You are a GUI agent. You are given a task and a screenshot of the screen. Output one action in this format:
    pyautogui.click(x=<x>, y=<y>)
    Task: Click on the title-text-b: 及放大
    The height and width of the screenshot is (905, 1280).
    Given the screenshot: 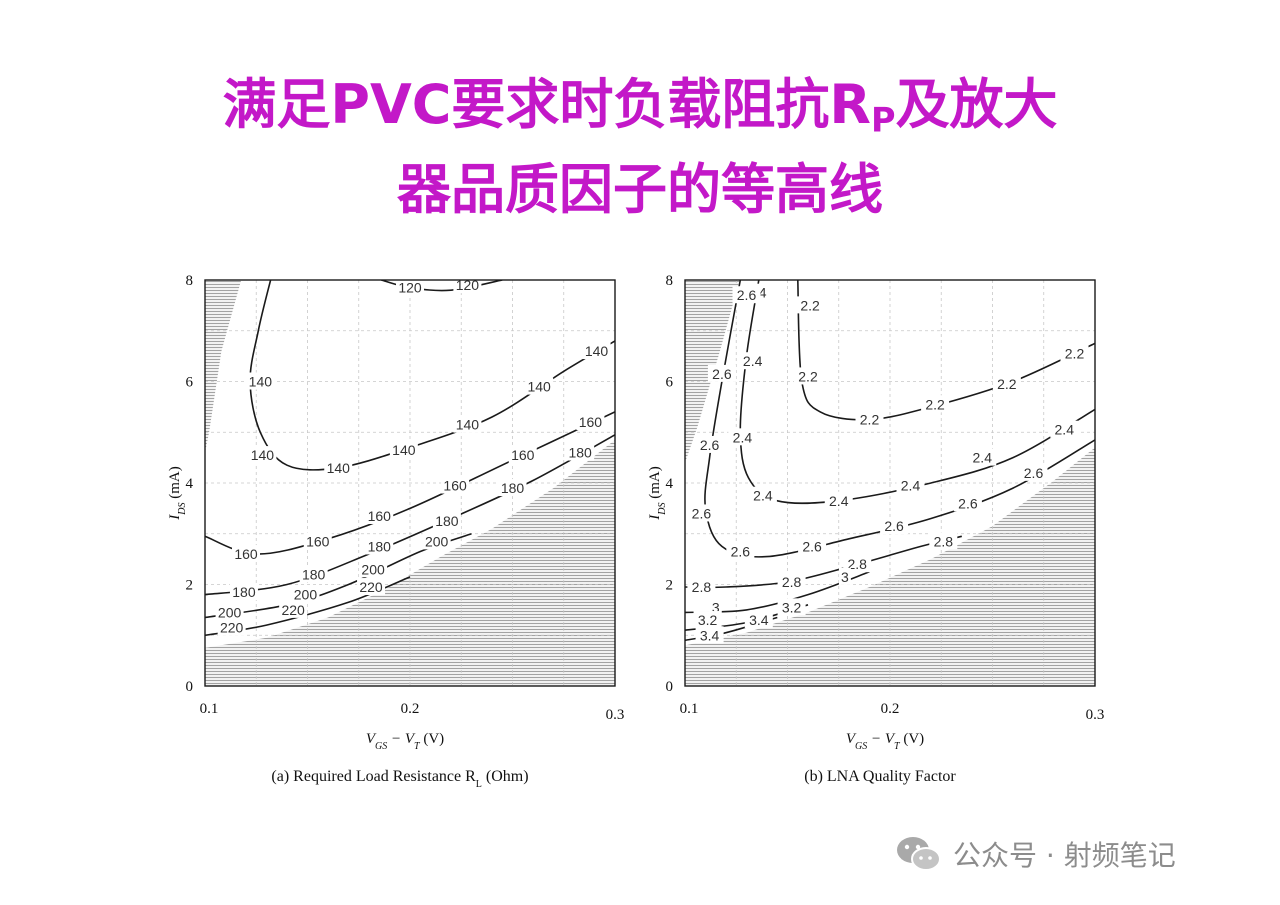 What is the action you would take?
    pyautogui.click(x=976, y=104)
    